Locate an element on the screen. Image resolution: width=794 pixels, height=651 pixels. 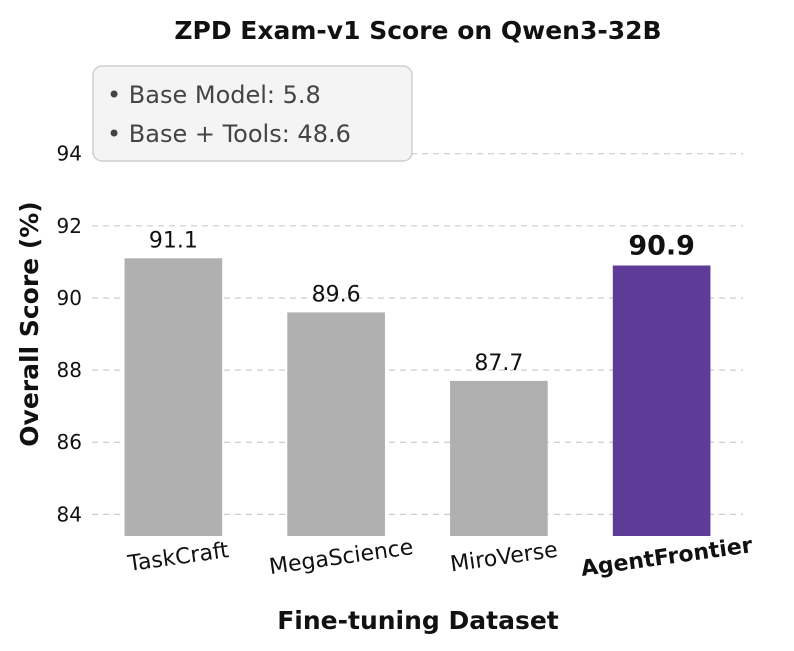
bar-agentfrontier is located at coordinates (661, 400).